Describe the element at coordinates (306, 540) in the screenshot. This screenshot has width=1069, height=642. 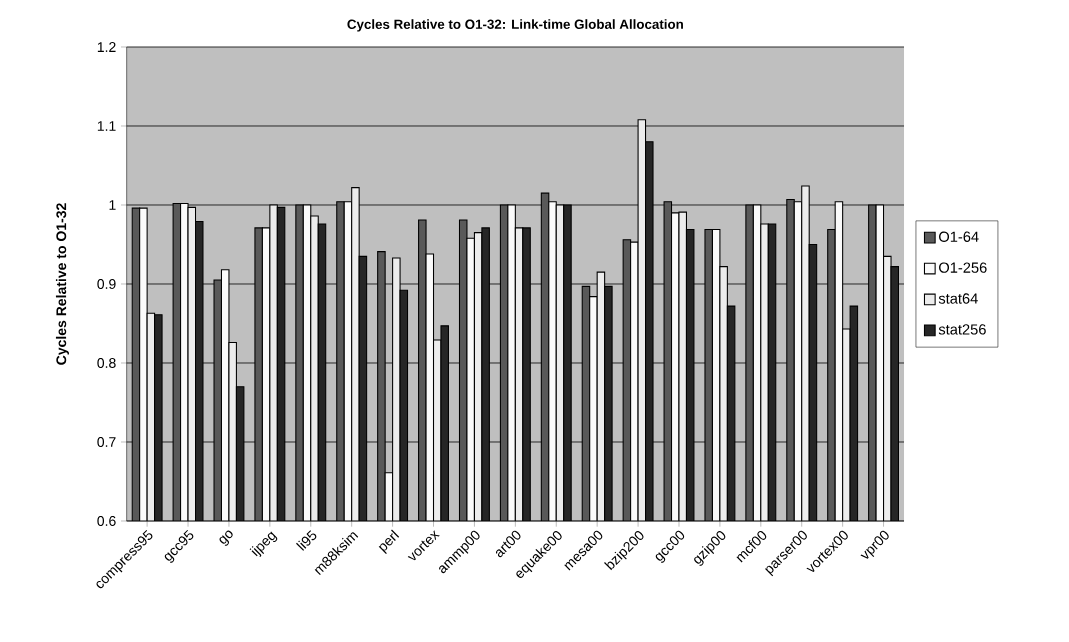
I see `x-tick-label: li95` at that location.